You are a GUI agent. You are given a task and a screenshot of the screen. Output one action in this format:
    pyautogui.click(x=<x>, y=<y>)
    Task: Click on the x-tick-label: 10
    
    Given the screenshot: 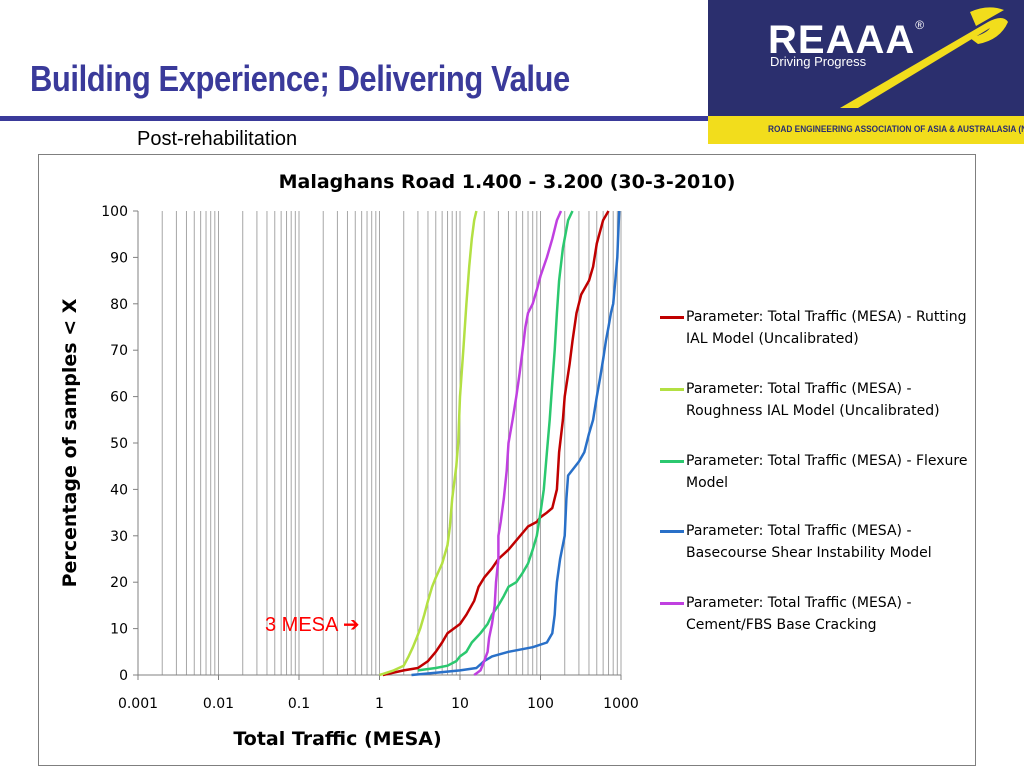 What is the action you would take?
    pyautogui.click(x=460, y=704)
    